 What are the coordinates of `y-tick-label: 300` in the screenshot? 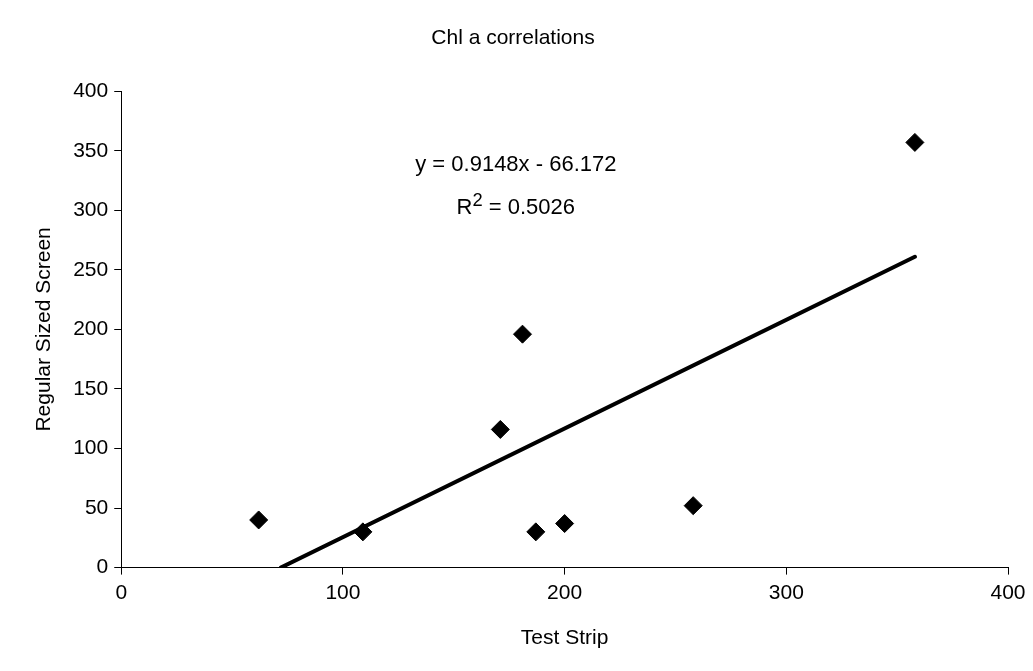 It's located at (91, 209).